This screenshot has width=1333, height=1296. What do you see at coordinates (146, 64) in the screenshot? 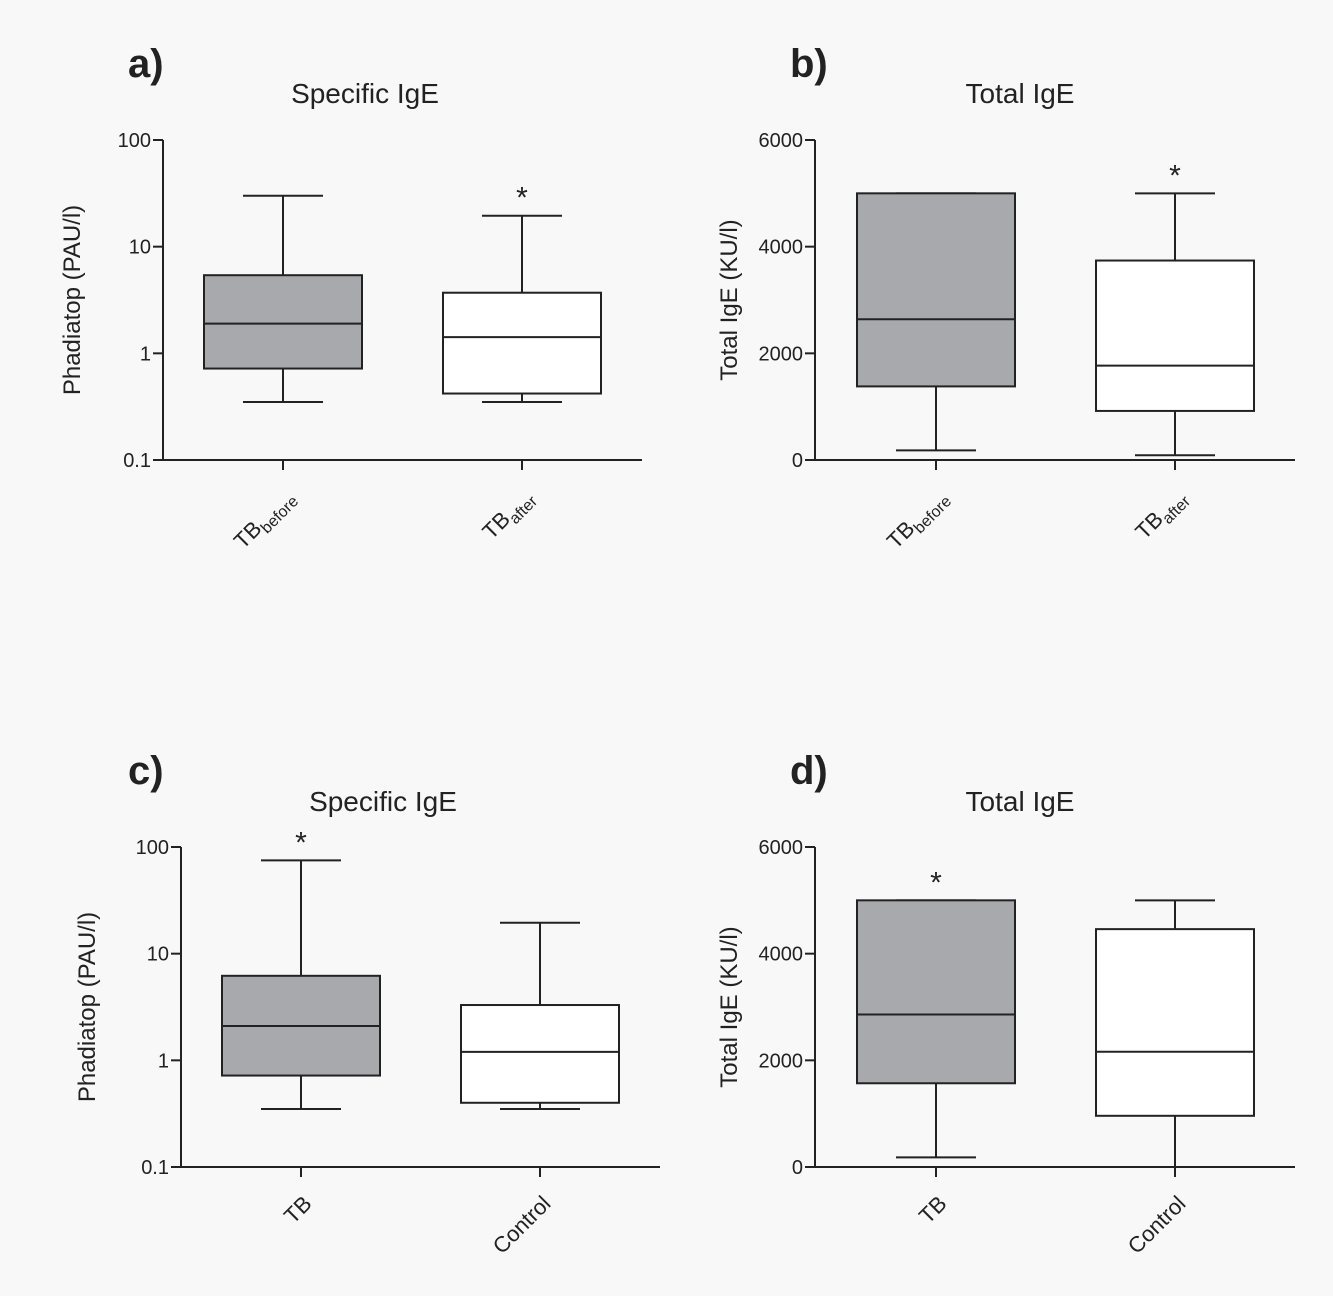
I see `panel-letter: a)` at bounding box center [146, 64].